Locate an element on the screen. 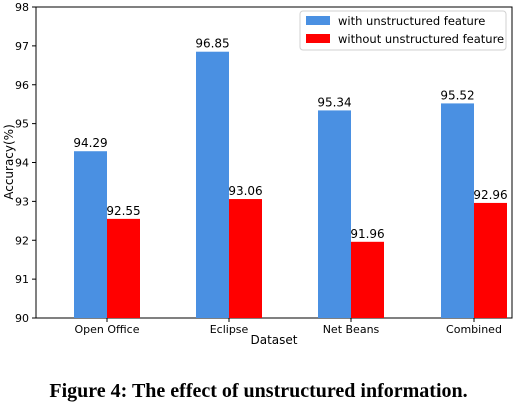 The height and width of the screenshot is (410, 517). y-tick-label: 95 is located at coordinates (22, 124).